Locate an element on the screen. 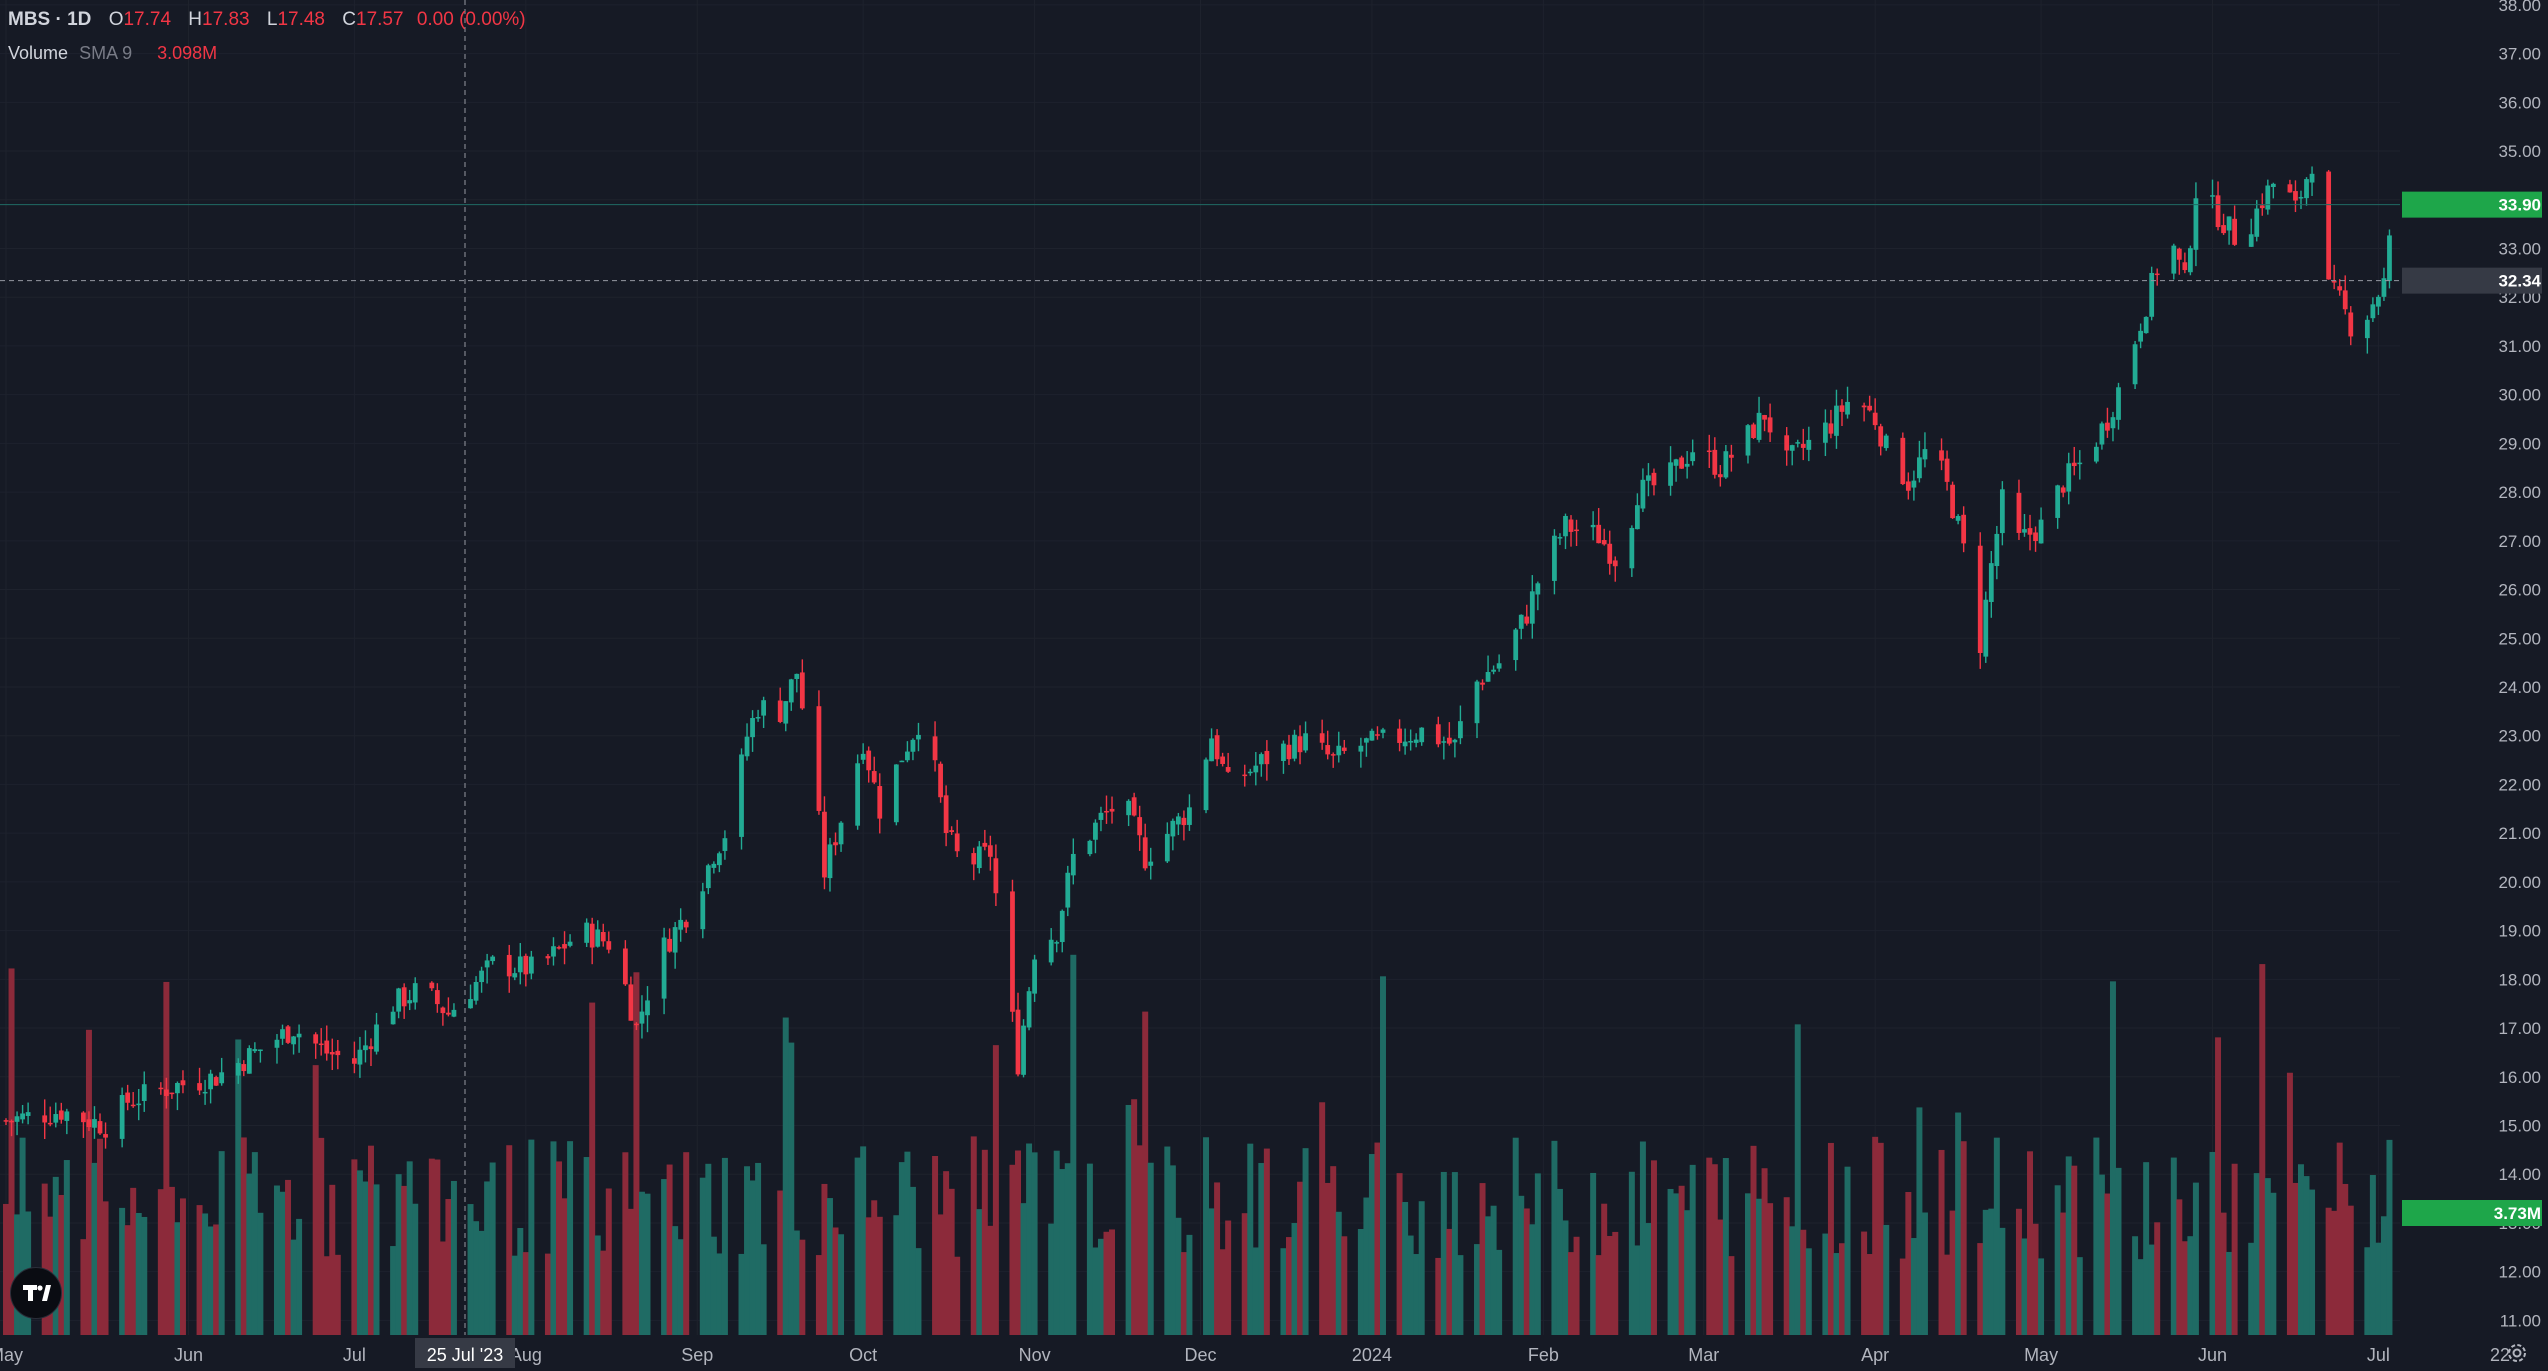  price-tick-label: 23.00 is located at coordinates (2519, 736).